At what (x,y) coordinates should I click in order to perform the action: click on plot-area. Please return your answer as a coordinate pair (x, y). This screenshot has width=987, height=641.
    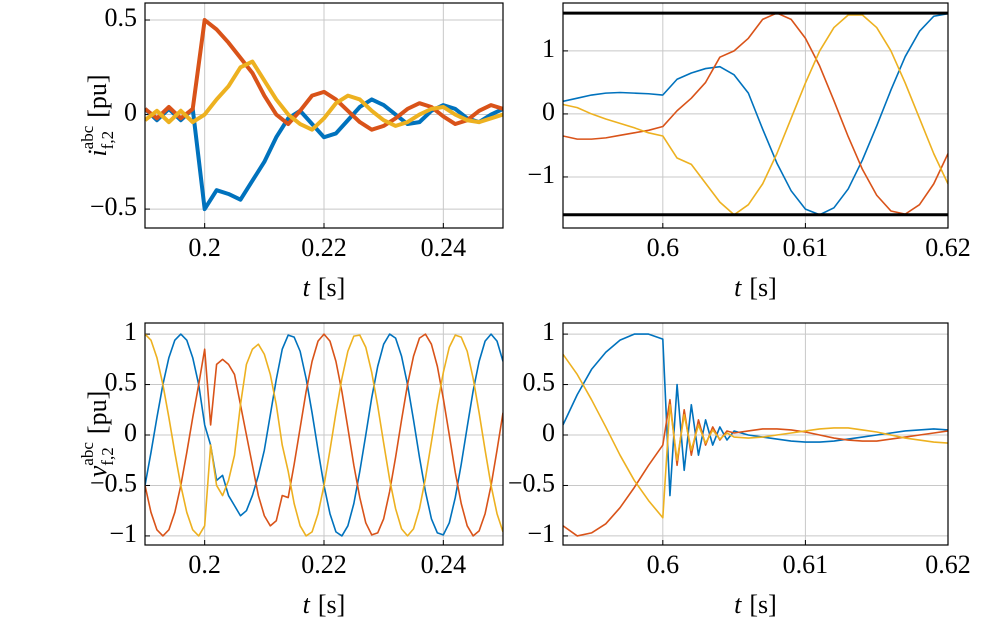
    Looking at the image, I should click on (755, 434).